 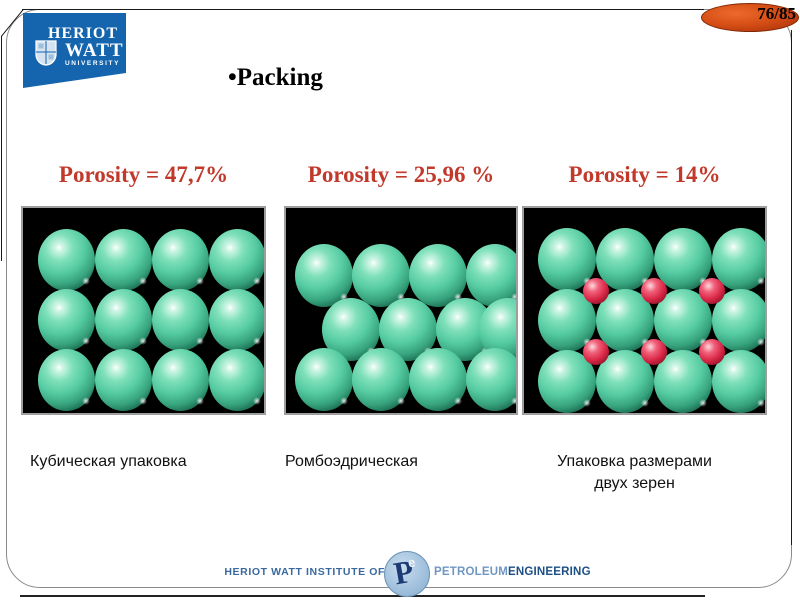 What do you see at coordinates (304, 572) in the screenshot?
I see `footer-institute-label: HERIOT WATT INSTITUTE OF` at bounding box center [304, 572].